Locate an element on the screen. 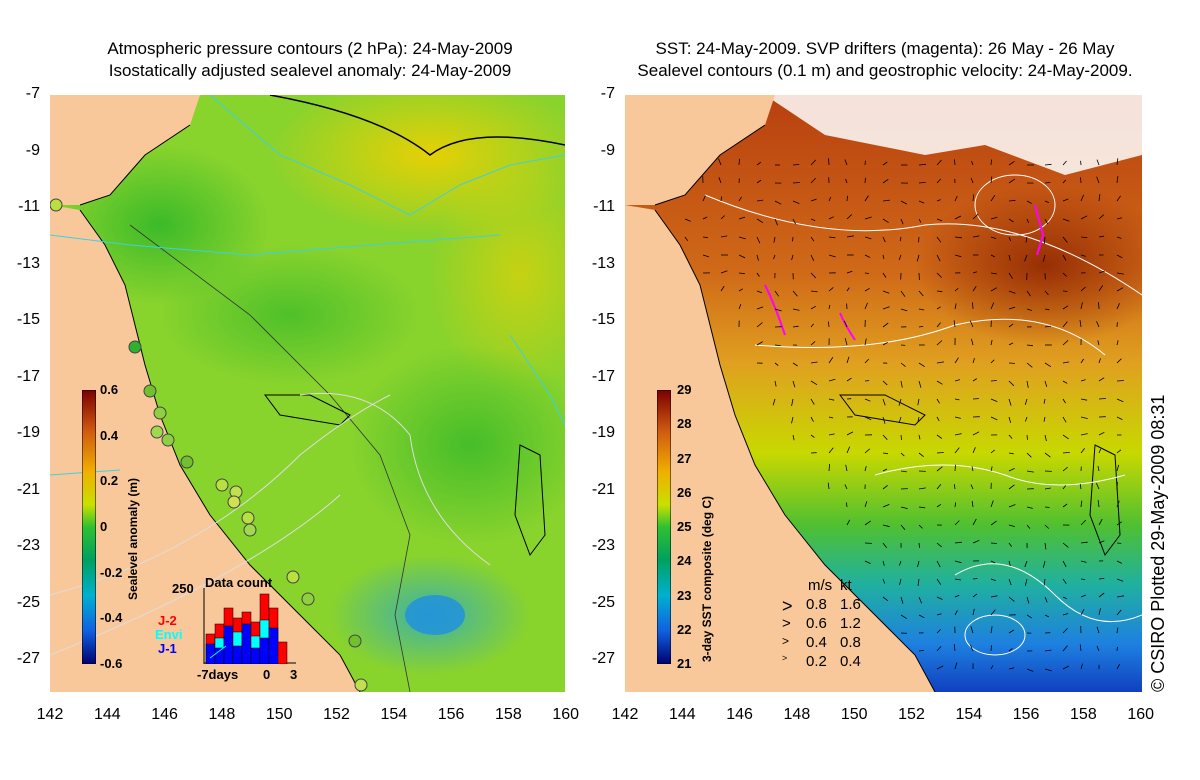 This screenshot has width=1200, height=780. data-count-histogram is located at coordinates (249, 626).